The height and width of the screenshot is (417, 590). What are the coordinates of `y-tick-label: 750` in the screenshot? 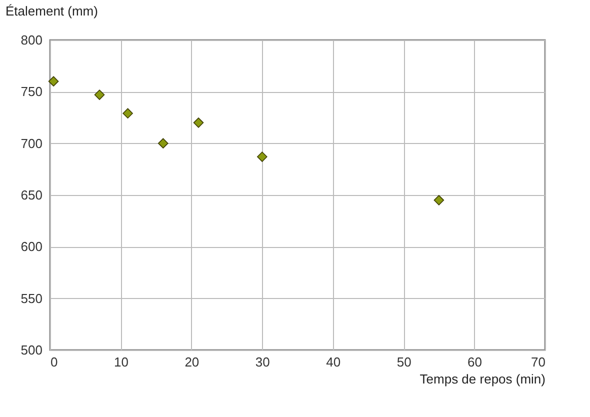 It's located at (31, 92).